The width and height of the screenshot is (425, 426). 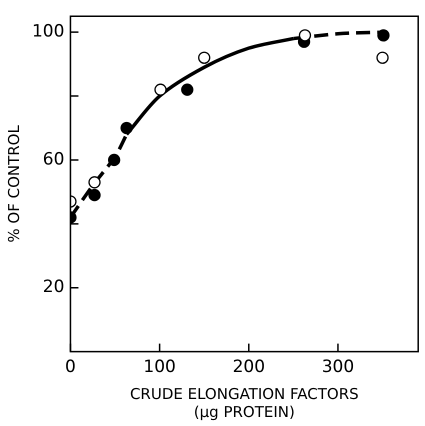 What do you see at coordinates (338, 367) in the screenshot?
I see `x-tick-label: 300` at bounding box center [338, 367].